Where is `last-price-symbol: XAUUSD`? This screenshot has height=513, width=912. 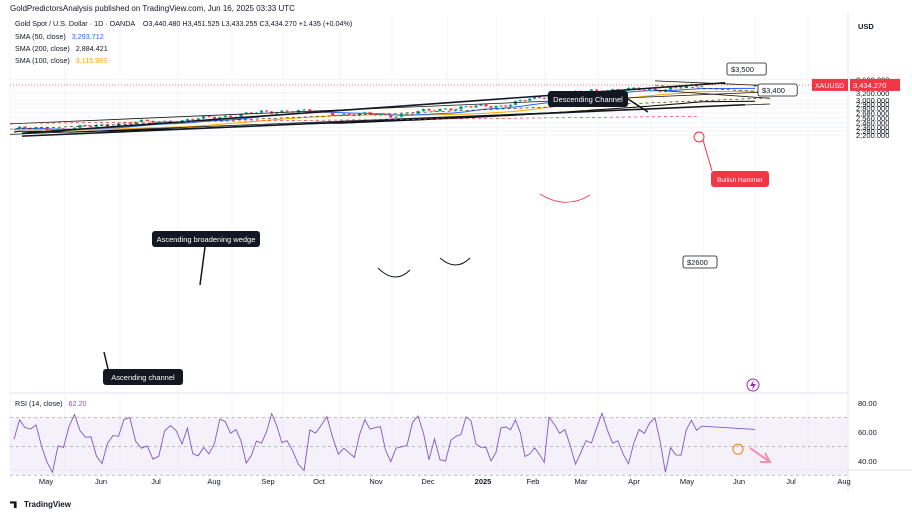
last-price-symbol: XAUUSD is located at coordinates (829, 86).